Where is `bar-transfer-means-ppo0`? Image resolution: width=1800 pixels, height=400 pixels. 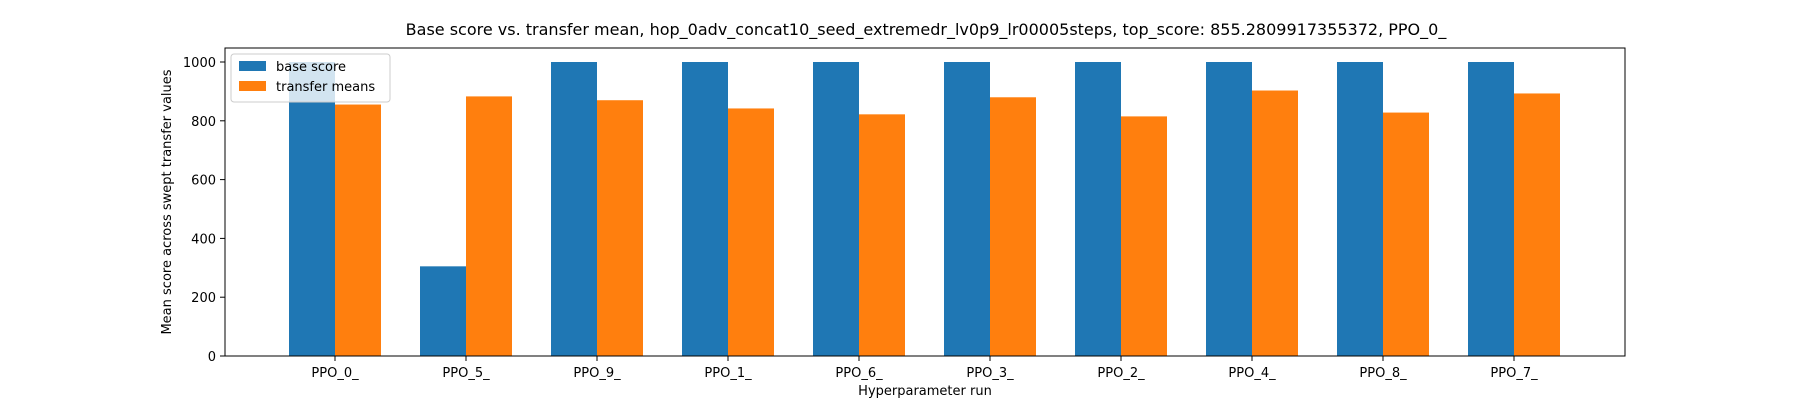 bar-transfer-means-ppo0 is located at coordinates (358, 230).